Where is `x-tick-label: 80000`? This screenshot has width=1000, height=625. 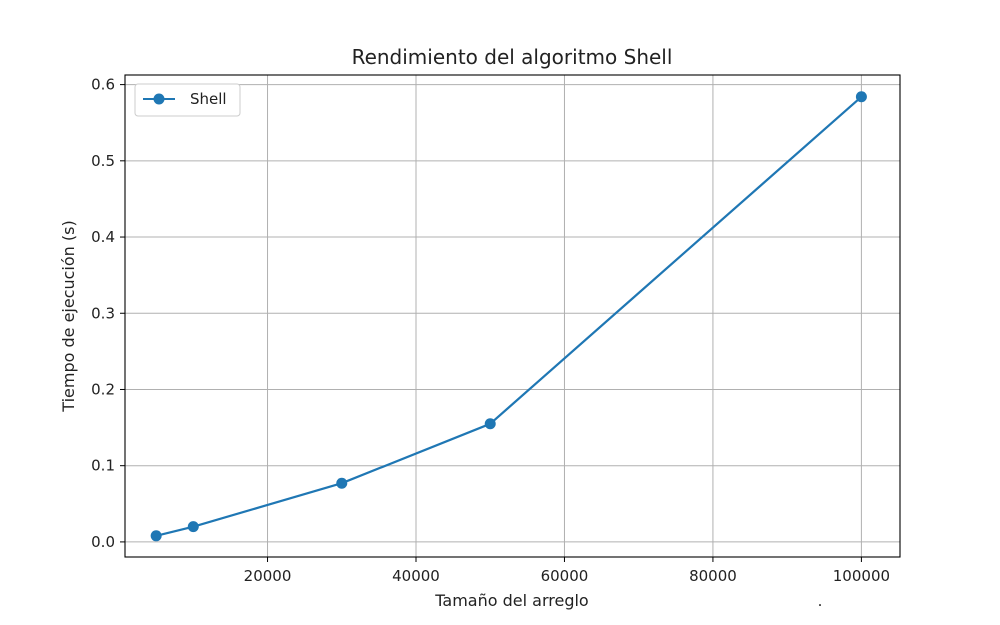 x-tick-label: 80000 is located at coordinates (713, 576).